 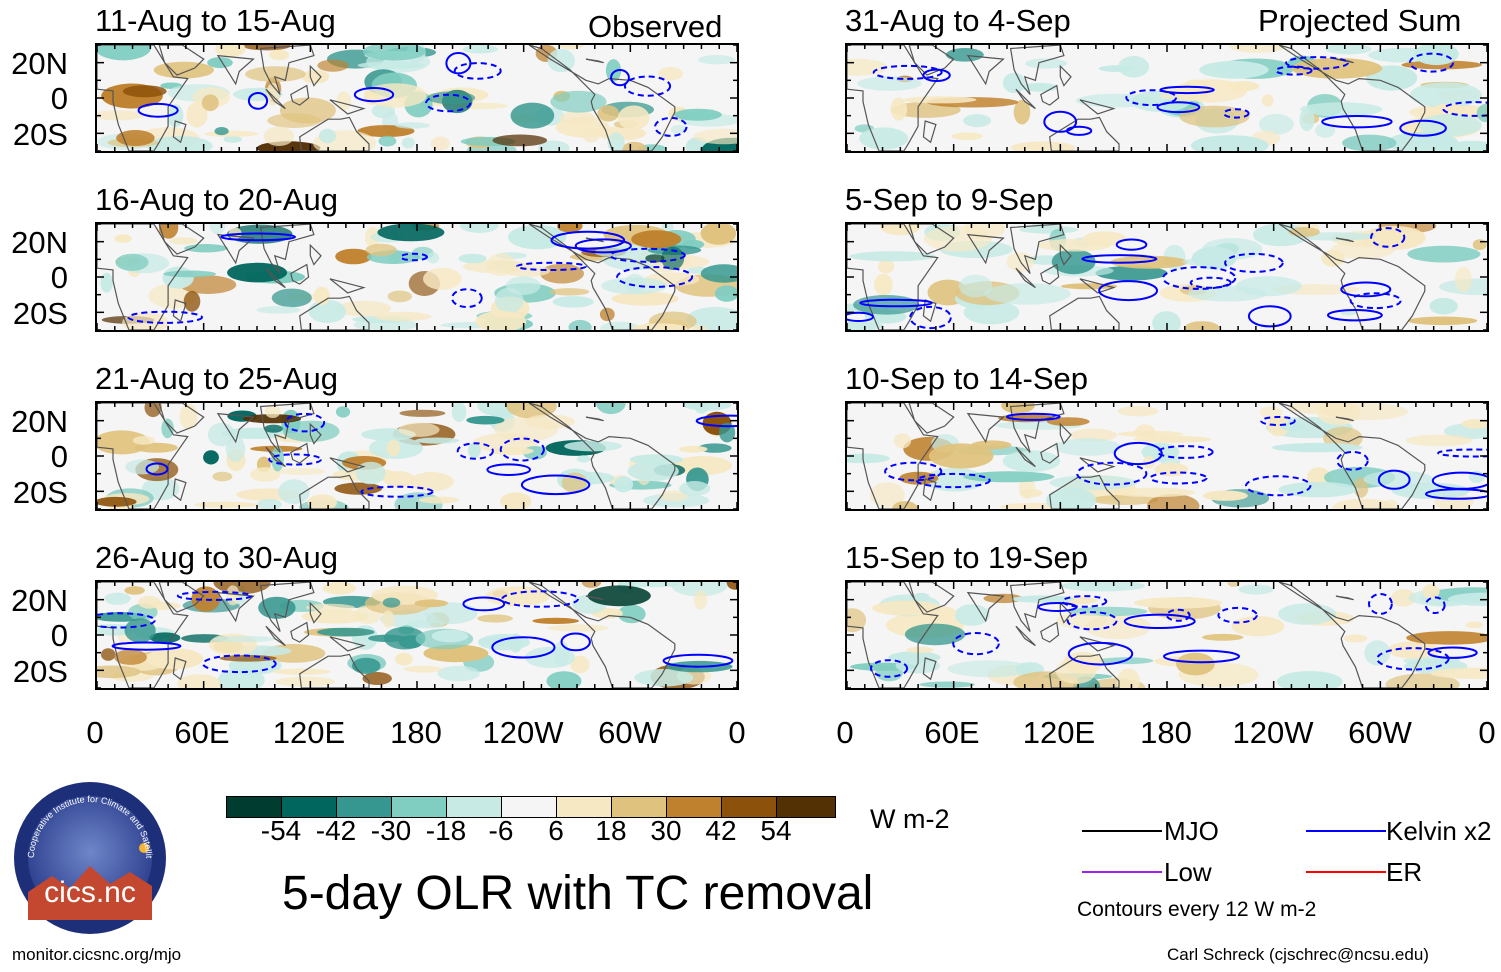 What do you see at coordinates (655, 26) in the screenshot?
I see `observed-label: Observed` at bounding box center [655, 26].